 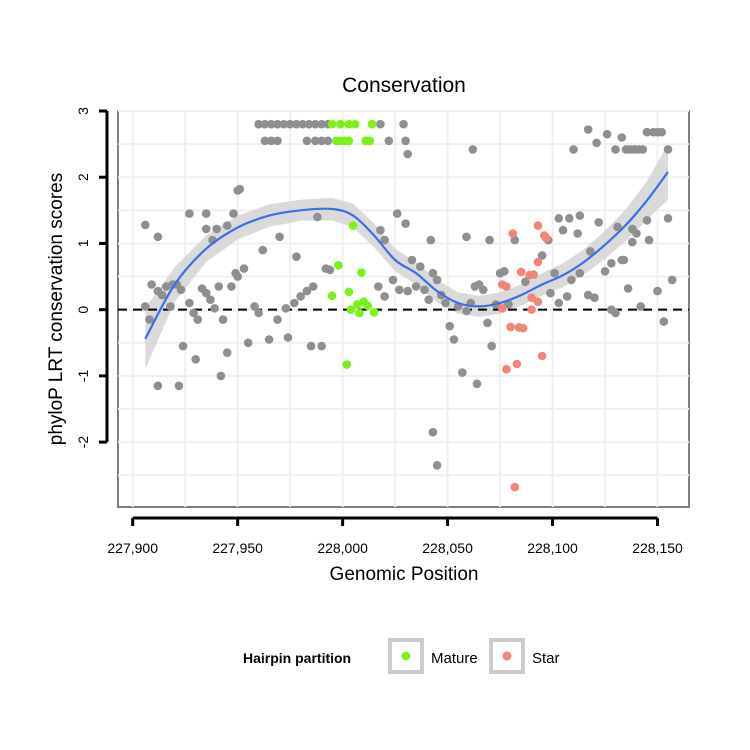 What do you see at coordinates (83, 111) in the screenshot?
I see `y-tick-label: 3` at bounding box center [83, 111].